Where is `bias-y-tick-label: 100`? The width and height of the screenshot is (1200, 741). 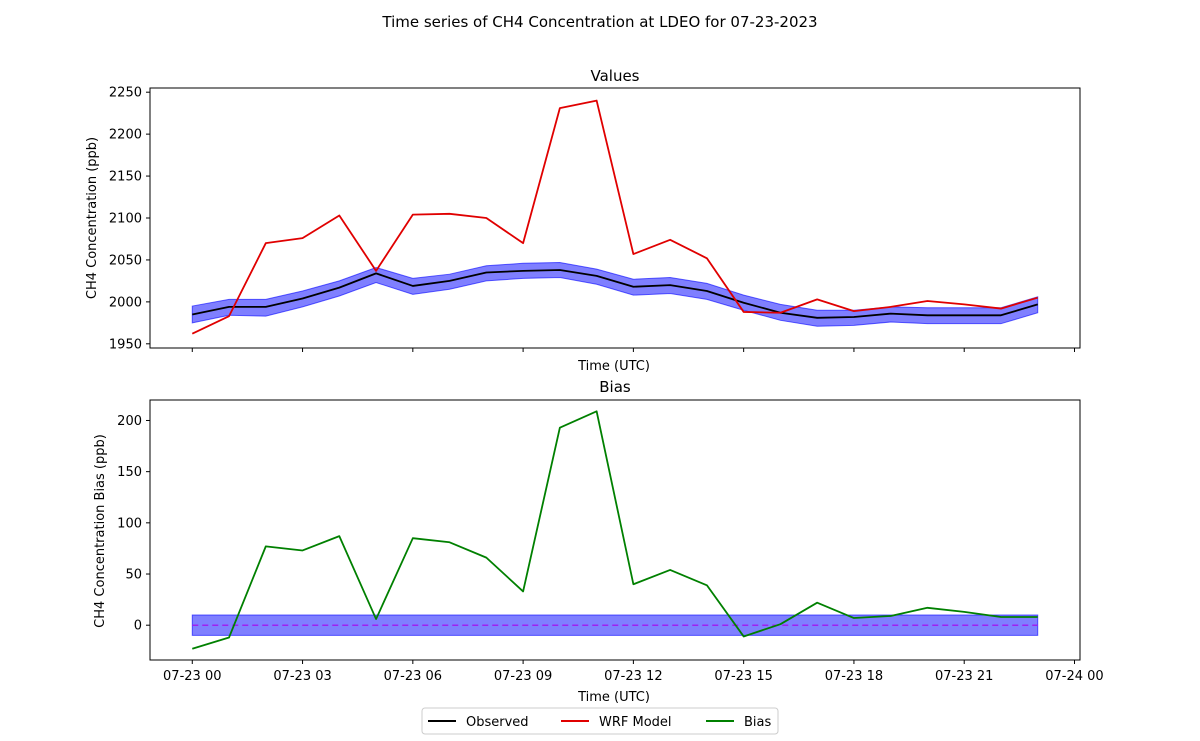
bias-y-tick-label: 100 is located at coordinates (129, 523).